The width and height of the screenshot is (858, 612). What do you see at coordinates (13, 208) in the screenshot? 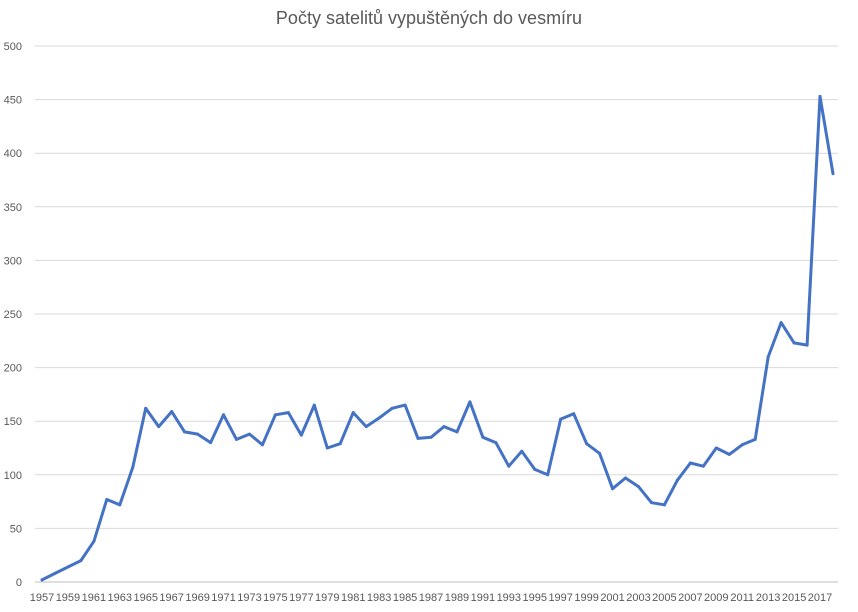
I see `y-tick-label: 350` at bounding box center [13, 208].